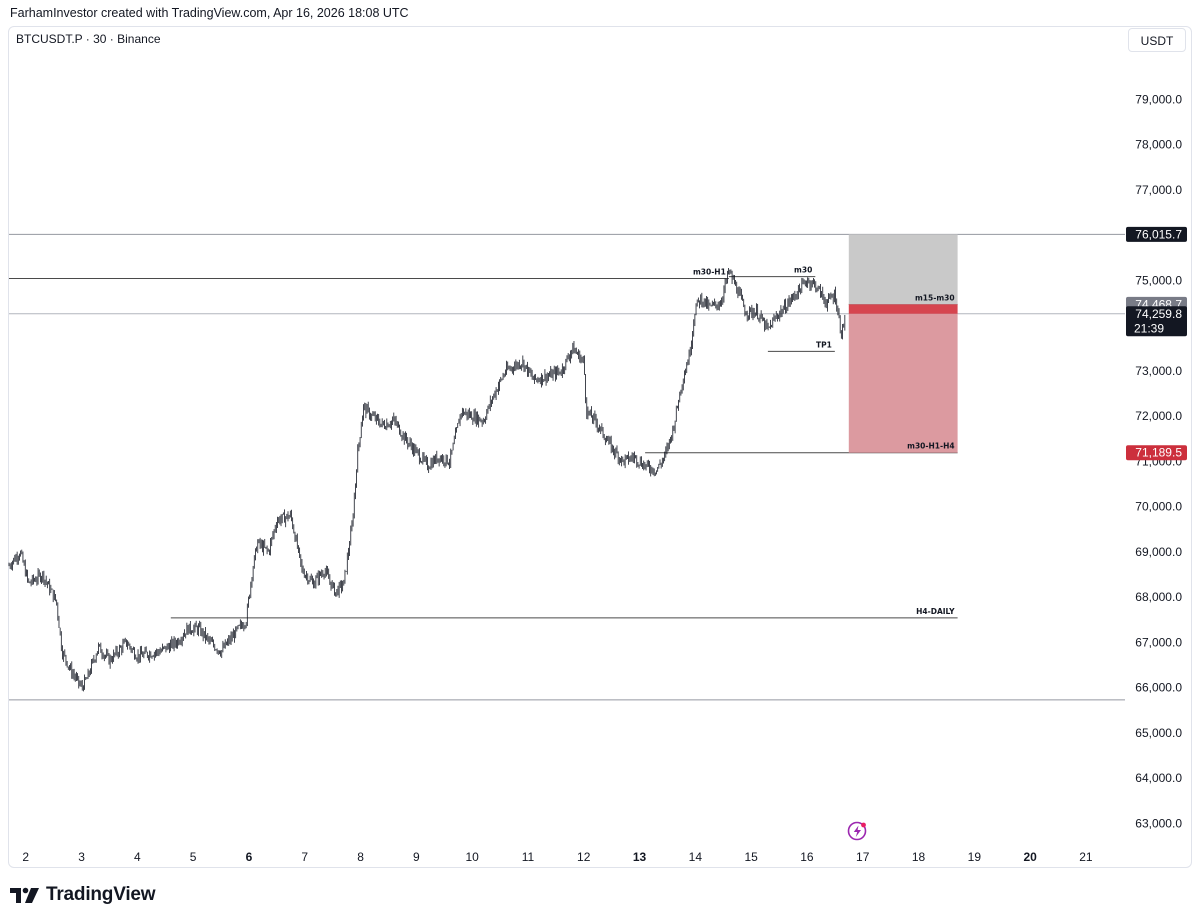 Image resolution: width=1200 pixels, height=924 pixels. Describe the element at coordinates (903, 383) in the screenshot. I see `stop-zone` at that location.